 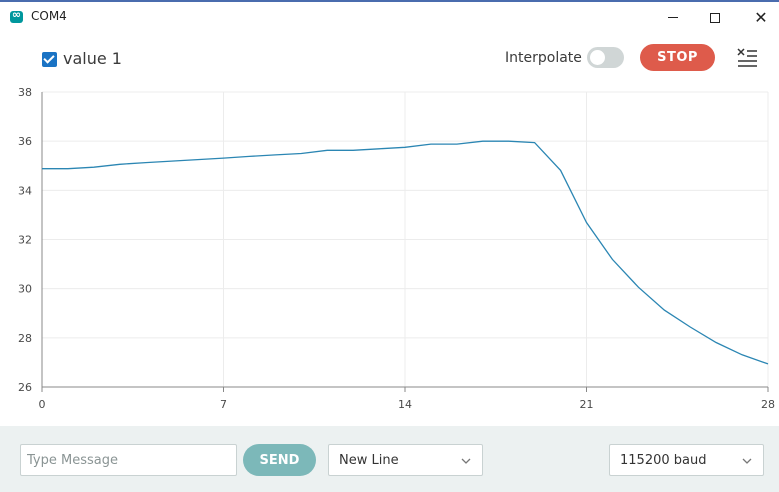 What do you see at coordinates (405, 404) in the screenshot?
I see `x-tick-label: 14` at bounding box center [405, 404].